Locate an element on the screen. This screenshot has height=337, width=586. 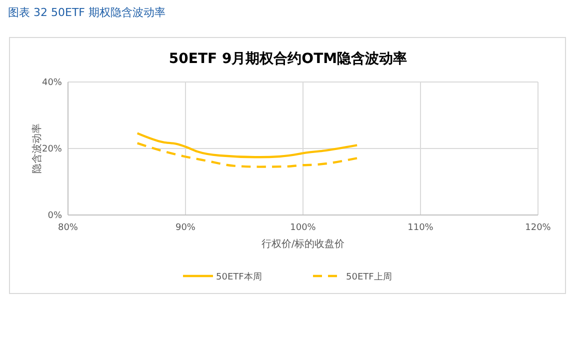
legend-label: 50ETF本周 is located at coordinates (239, 277).